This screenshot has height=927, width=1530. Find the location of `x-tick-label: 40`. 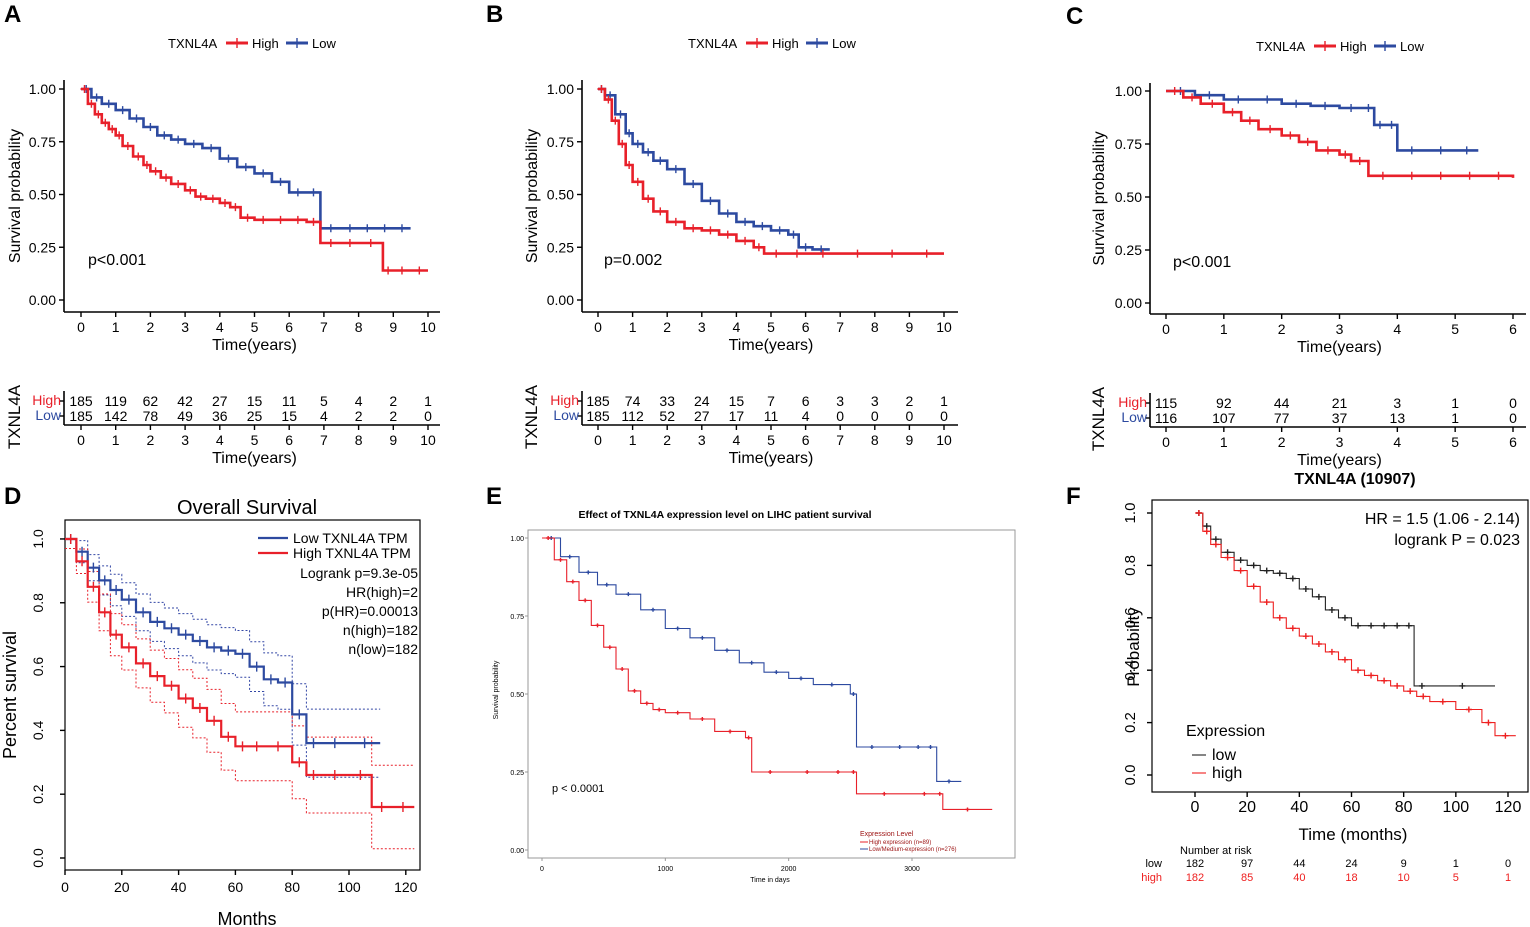

x-tick-label: 40 is located at coordinates (179, 887).